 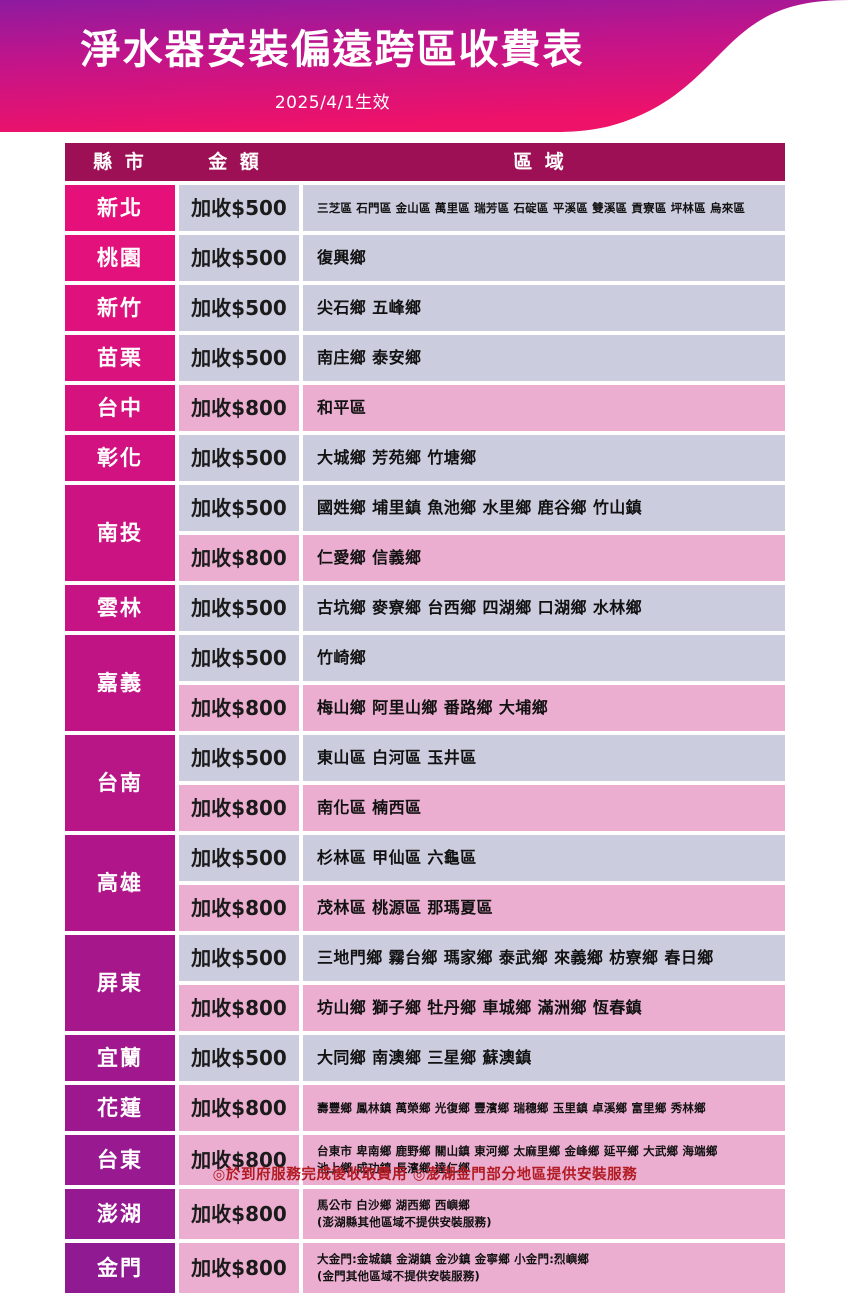 I want to click on table-row: 桃園 加收$500 復興鄉, so click(x=425, y=258).